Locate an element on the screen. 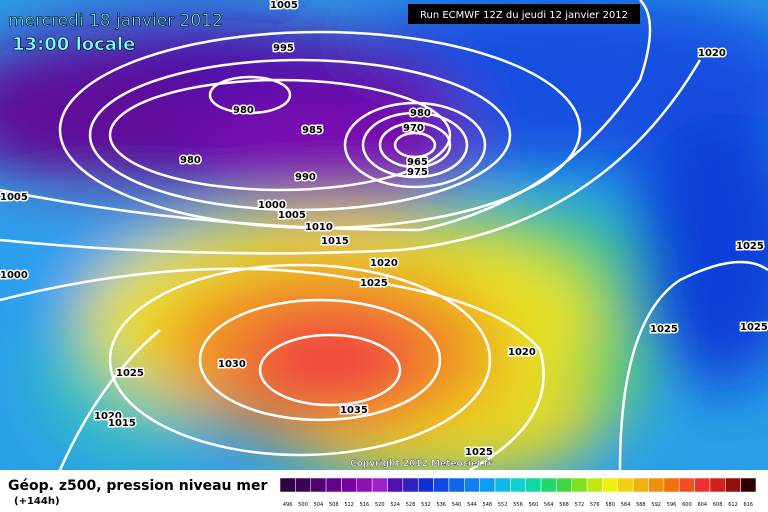 This screenshot has width=768, height=512. scale-label: 588 is located at coordinates (641, 505).